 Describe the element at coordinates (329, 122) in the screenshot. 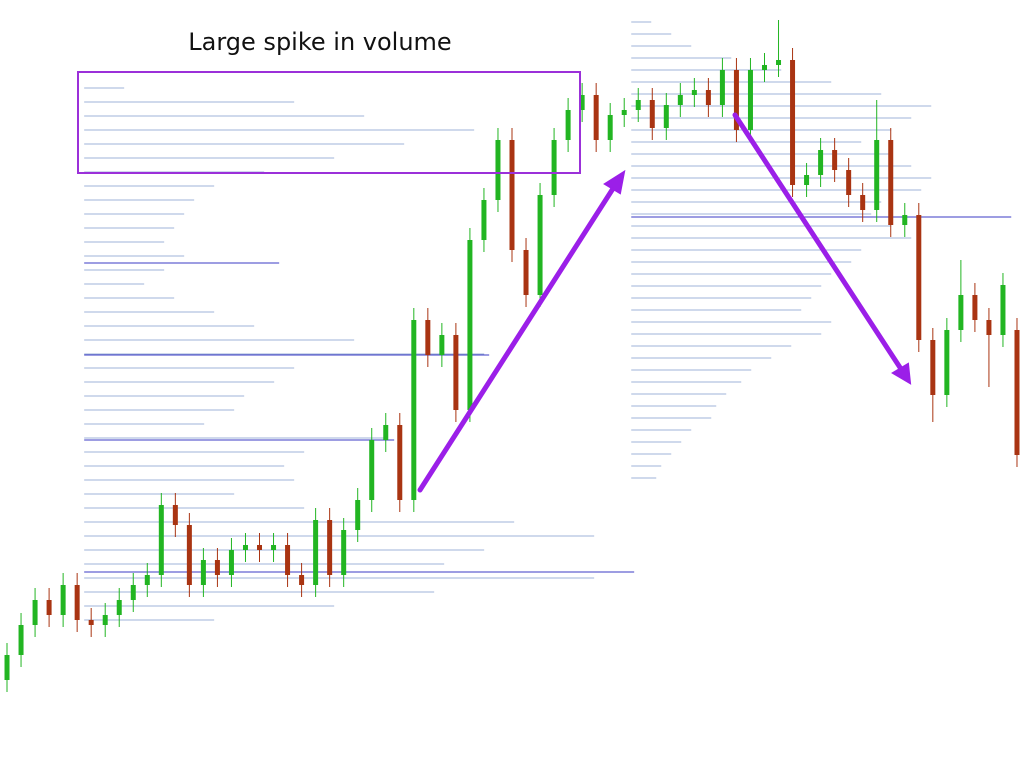

I see `highlight-box` at that location.